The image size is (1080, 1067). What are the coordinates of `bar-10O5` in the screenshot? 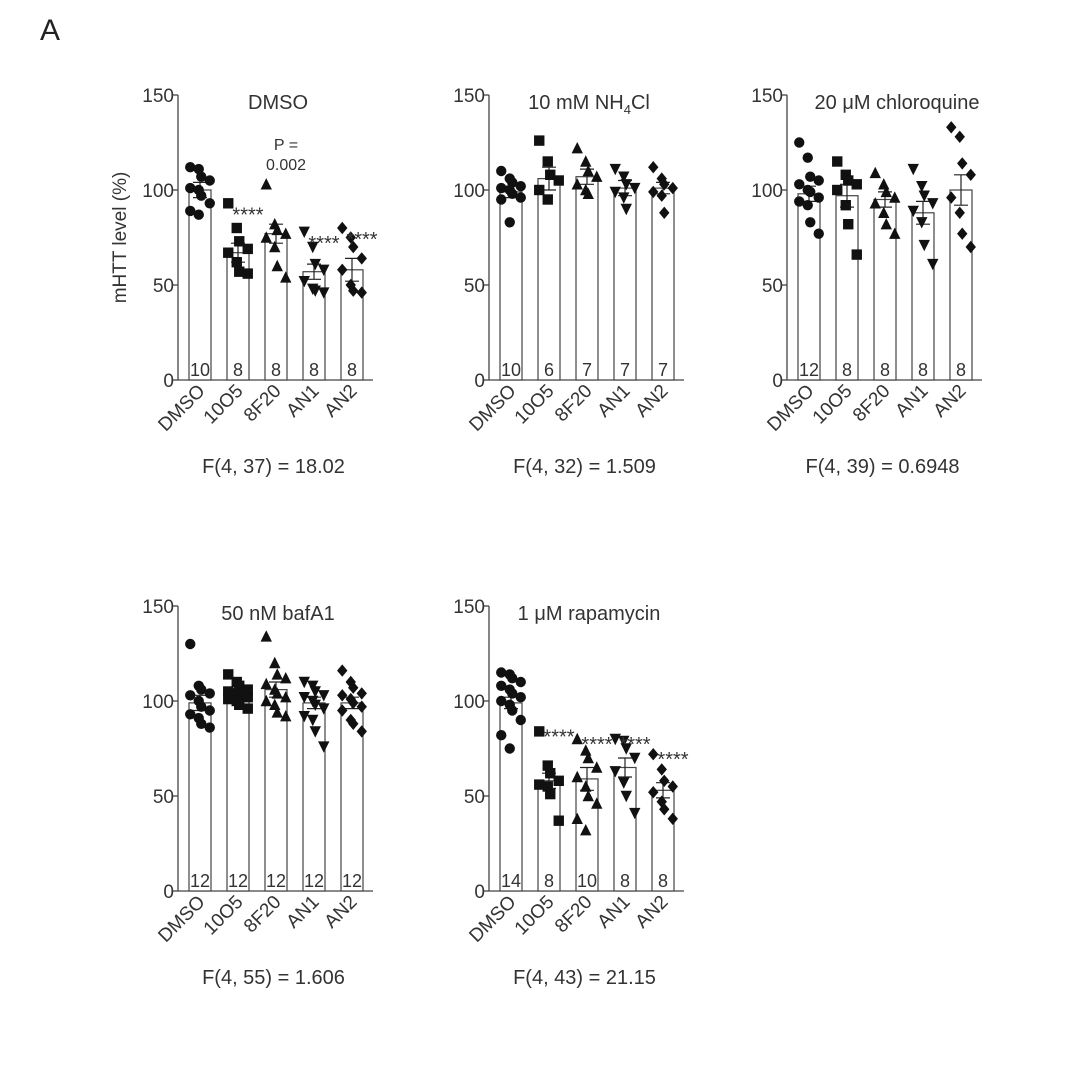 It's located at (549, 279).